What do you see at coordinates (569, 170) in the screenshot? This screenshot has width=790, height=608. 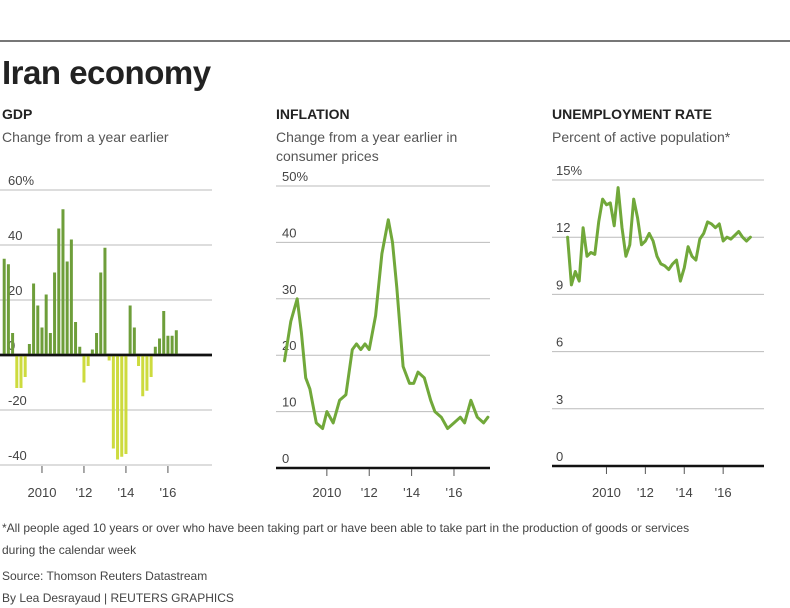 I see `y-tick-label: 15%` at bounding box center [569, 170].